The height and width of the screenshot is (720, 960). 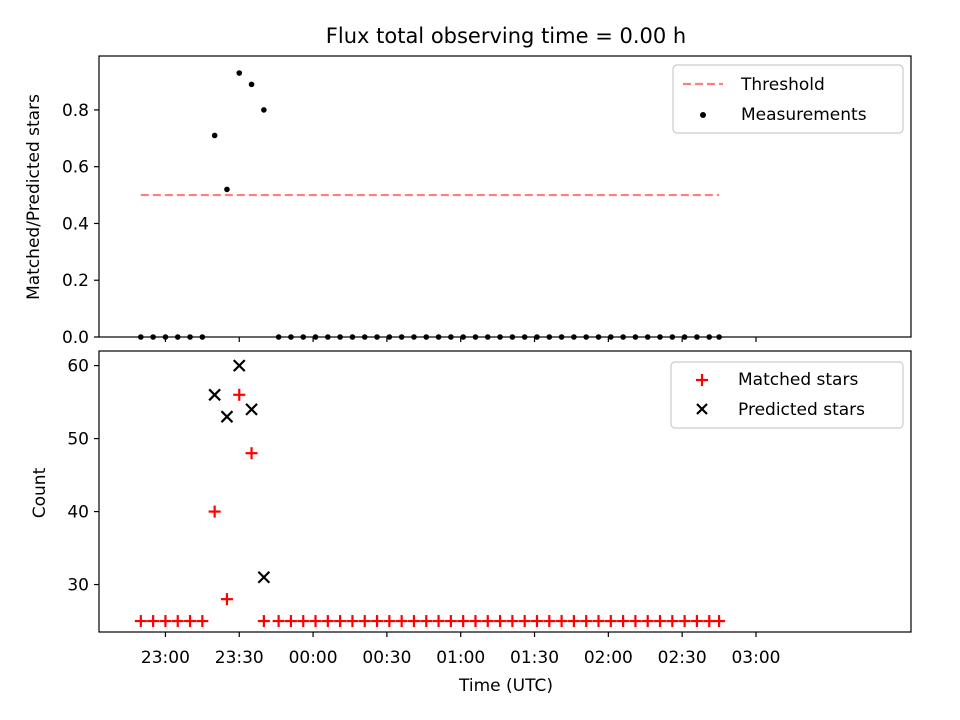 What do you see at coordinates (682, 658) in the screenshot?
I see `x-tick-label: 02:30` at bounding box center [682, 658].